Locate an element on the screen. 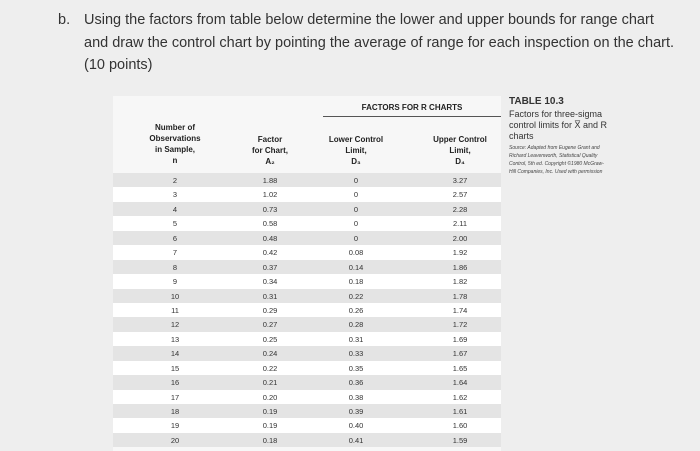 The width and height of the screenshot is (700, 451). table-cell: 1.92 is located at coordinates (460, 253).